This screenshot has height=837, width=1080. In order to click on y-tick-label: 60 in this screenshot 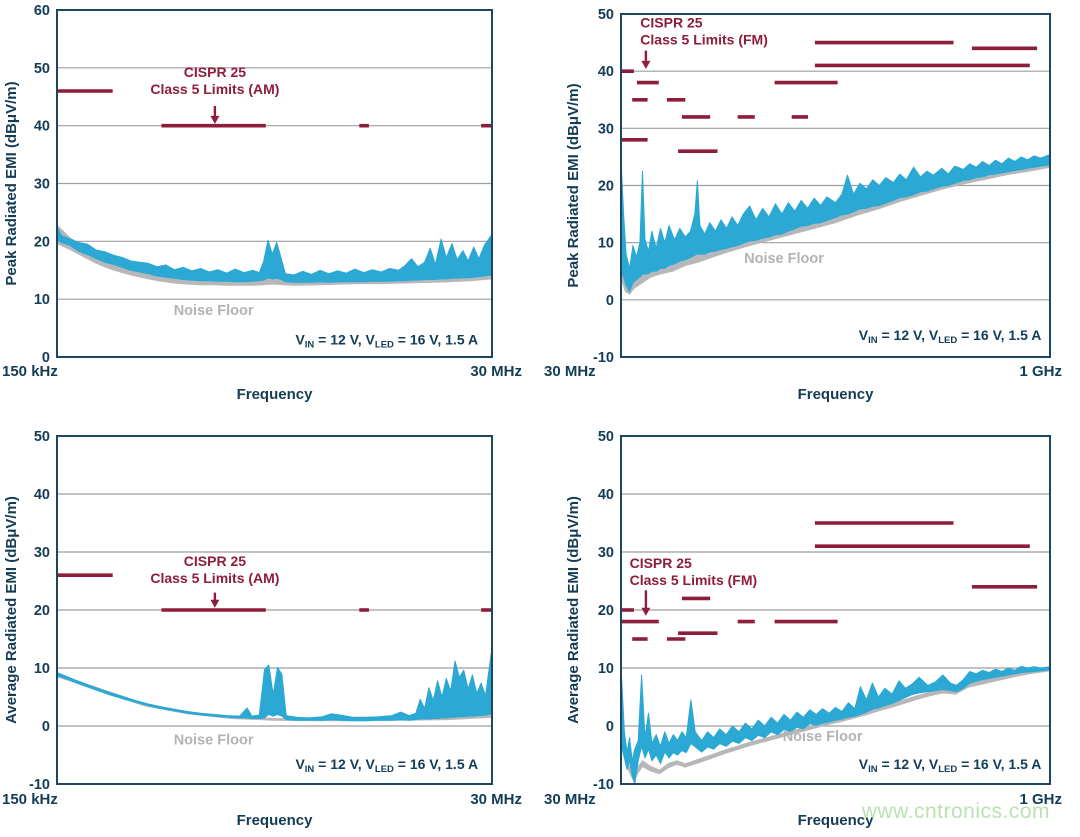, I will do `click(42, 11)`.